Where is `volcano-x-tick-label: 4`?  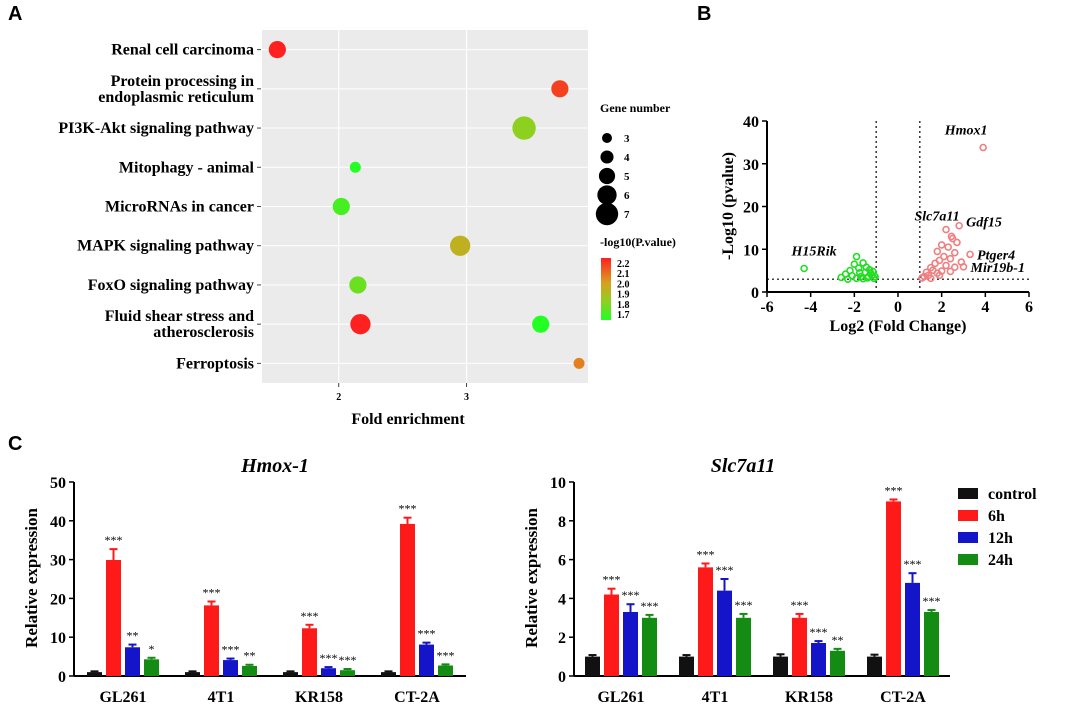 volcano-x-tick-label: 4 is located at coordinates (985, 307).